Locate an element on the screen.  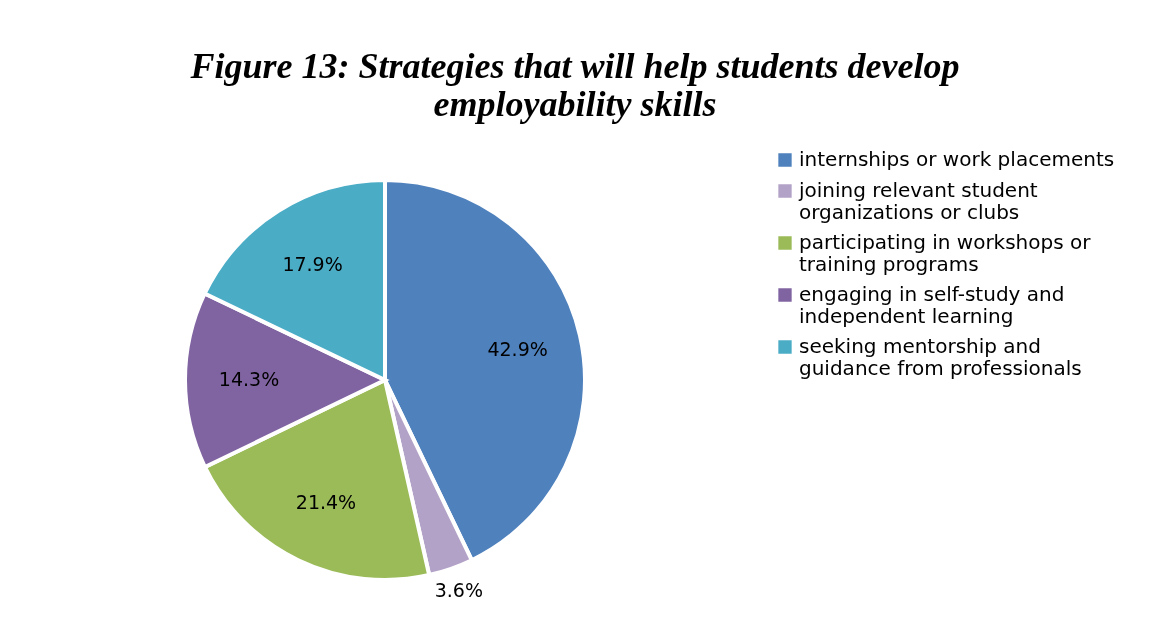
data-label: 17.9% is located at coordinates (312, 263).